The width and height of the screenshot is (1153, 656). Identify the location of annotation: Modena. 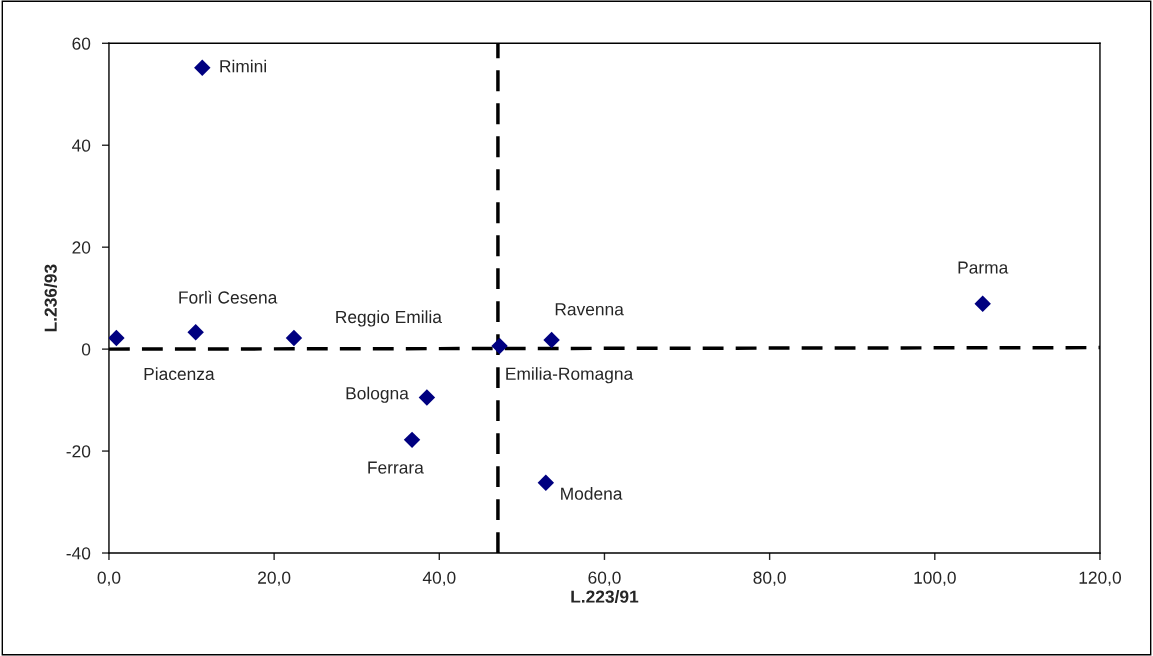
(592, 493).